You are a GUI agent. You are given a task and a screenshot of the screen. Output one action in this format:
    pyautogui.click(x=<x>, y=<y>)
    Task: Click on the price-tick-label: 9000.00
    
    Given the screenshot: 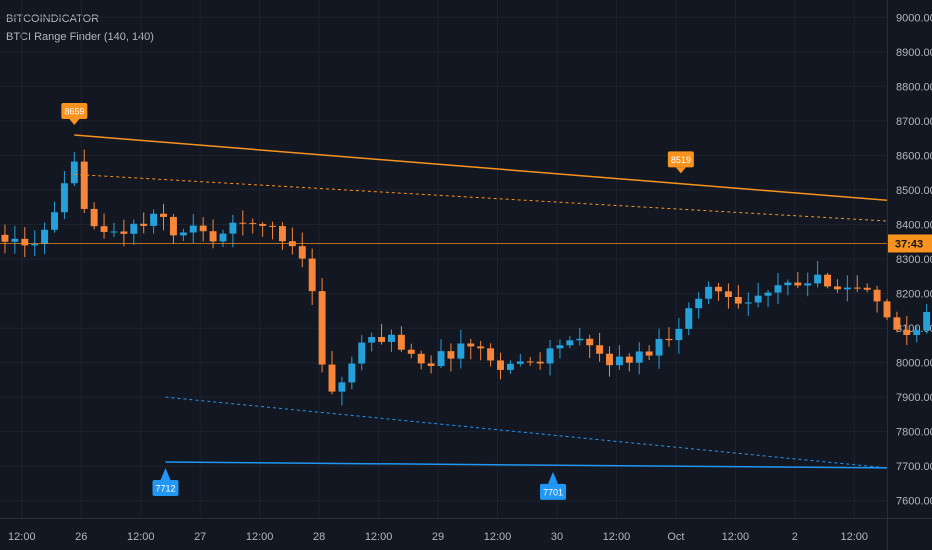 What is the action you would take?
    pyautogui.click(x=914, y=18)
    